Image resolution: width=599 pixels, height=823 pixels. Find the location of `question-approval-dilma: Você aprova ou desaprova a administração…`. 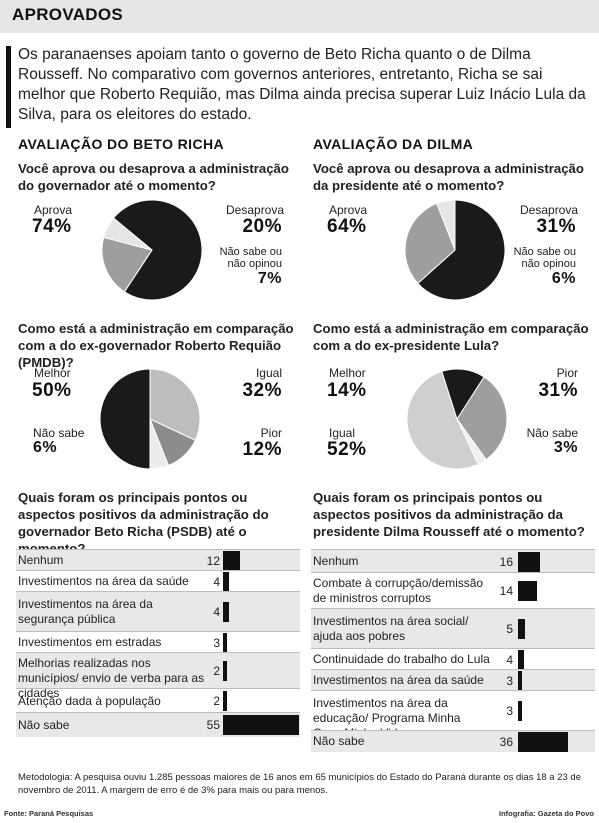

question-approval-dilma: Você aprova ou desaprova a administração… is located at coordinates (448, 177).